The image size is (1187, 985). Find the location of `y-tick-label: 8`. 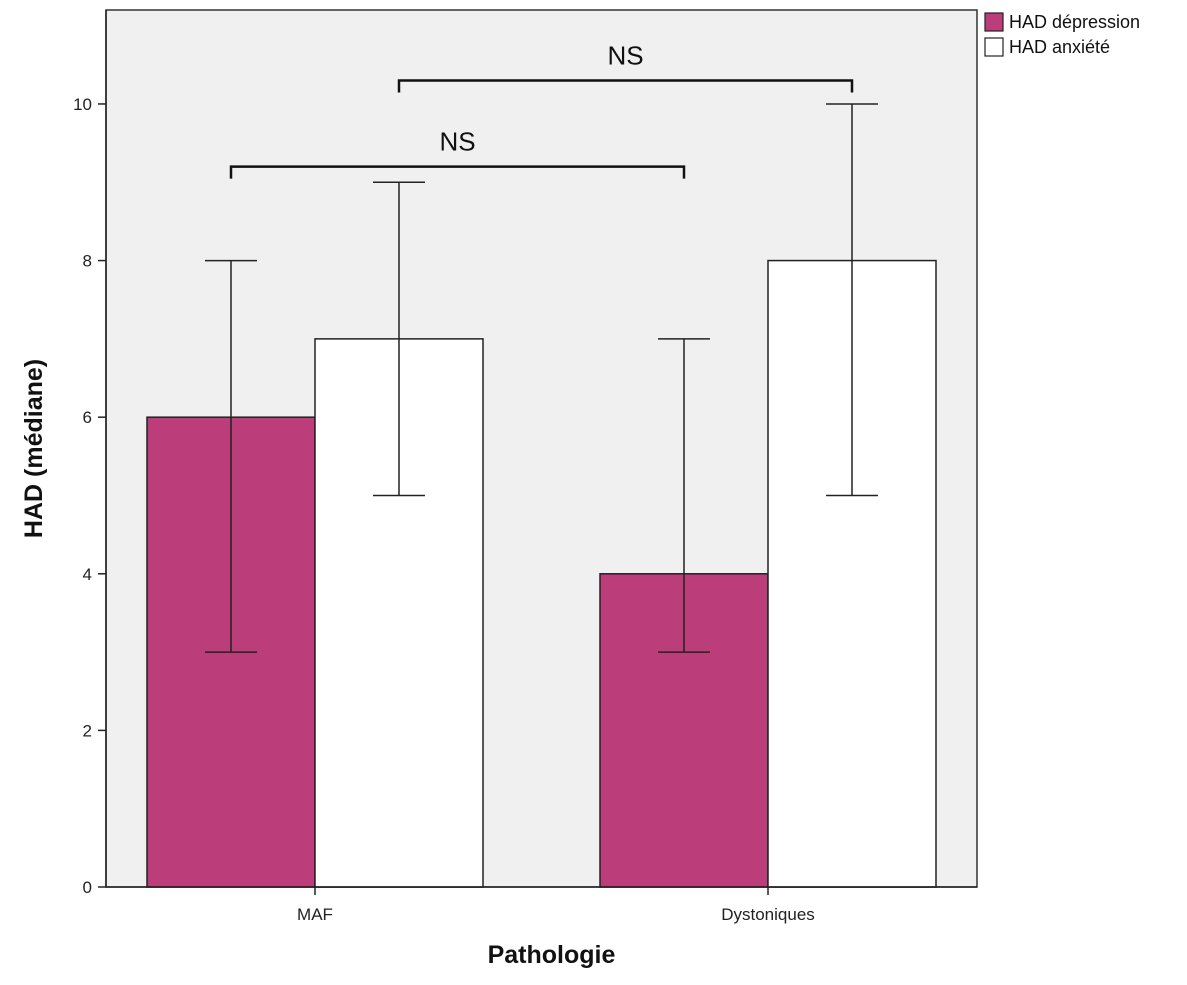

y-tick-label: 8 is located at coordinates (87, 261).